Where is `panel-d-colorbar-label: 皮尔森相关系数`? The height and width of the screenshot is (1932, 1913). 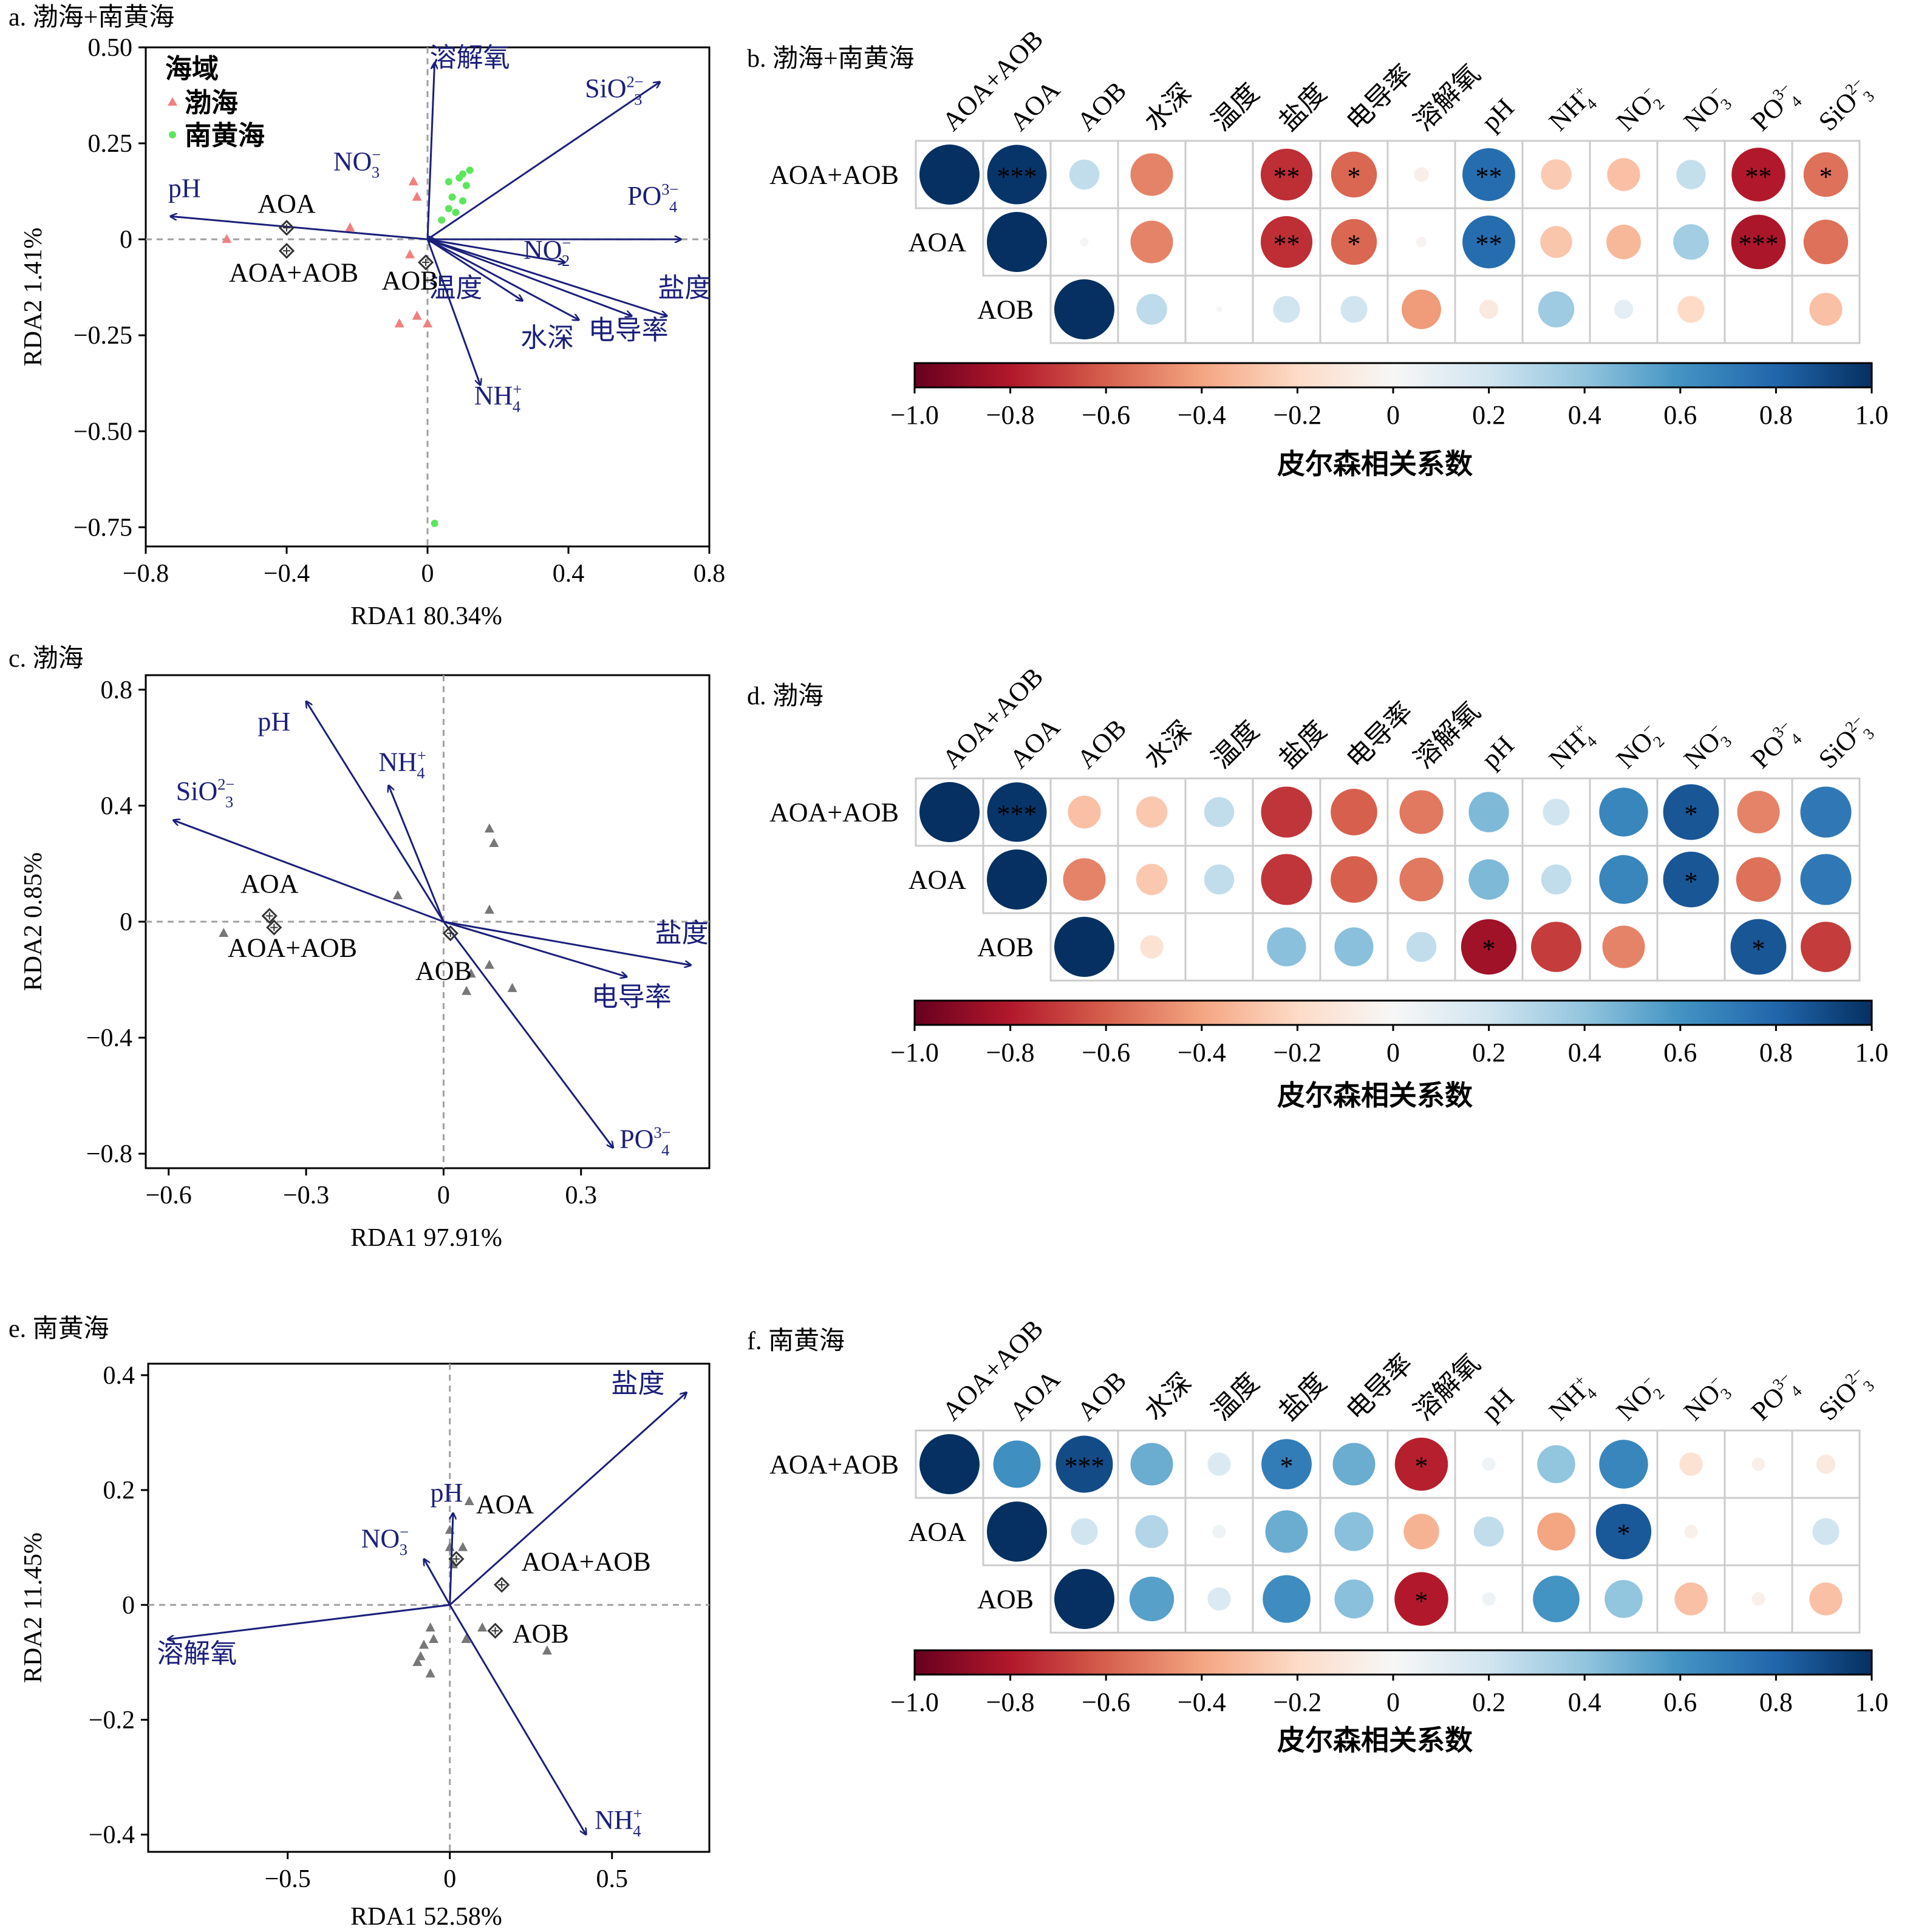 panel-d-colorbar-label: 皮尔森相关系数 is located at coordinates (1375, 1095).